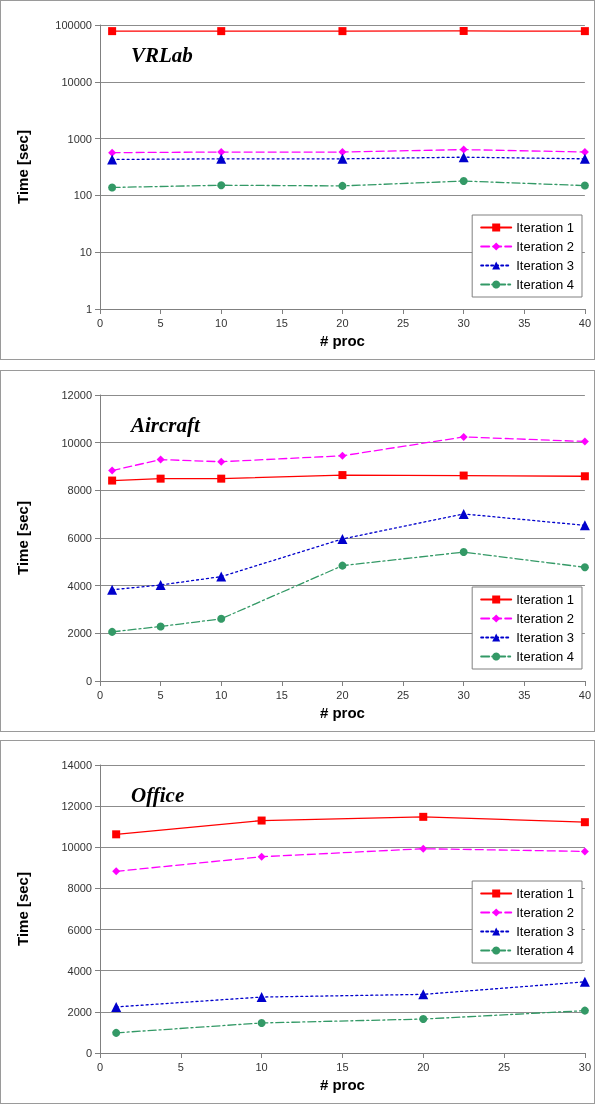  Describe the element at coordinates (82, 195) in the screenshot. I see `y-tick-label: 100` at that location.